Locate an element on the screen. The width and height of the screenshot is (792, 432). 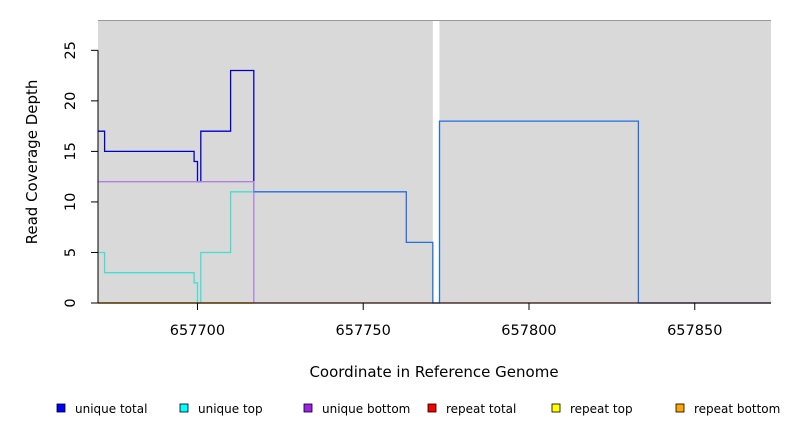
legend-label: unique total is located at coordinates (111, 409).